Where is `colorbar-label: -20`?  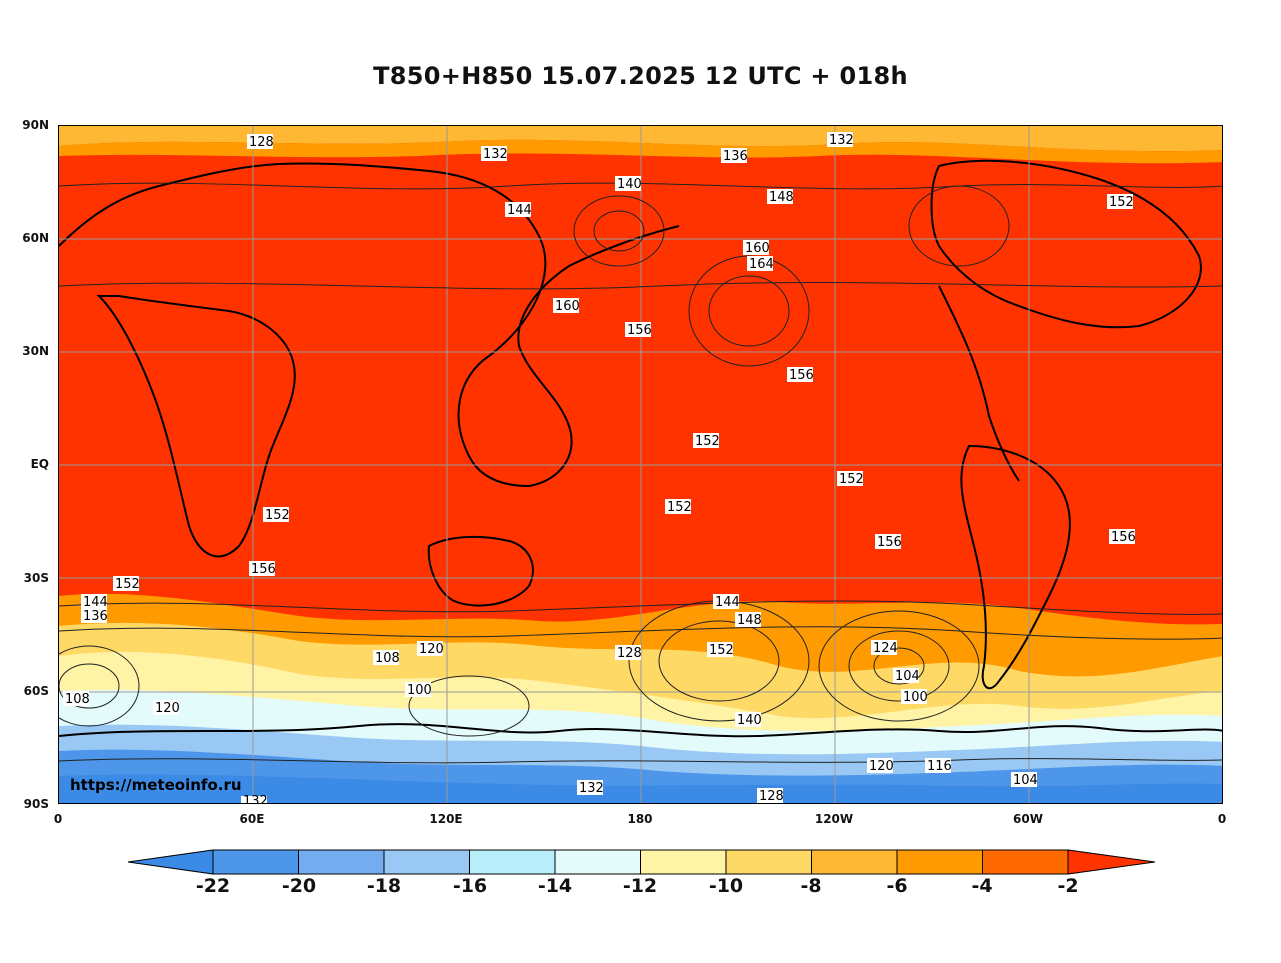
colorbar-label: -20 is located at coordinates (299, 886).